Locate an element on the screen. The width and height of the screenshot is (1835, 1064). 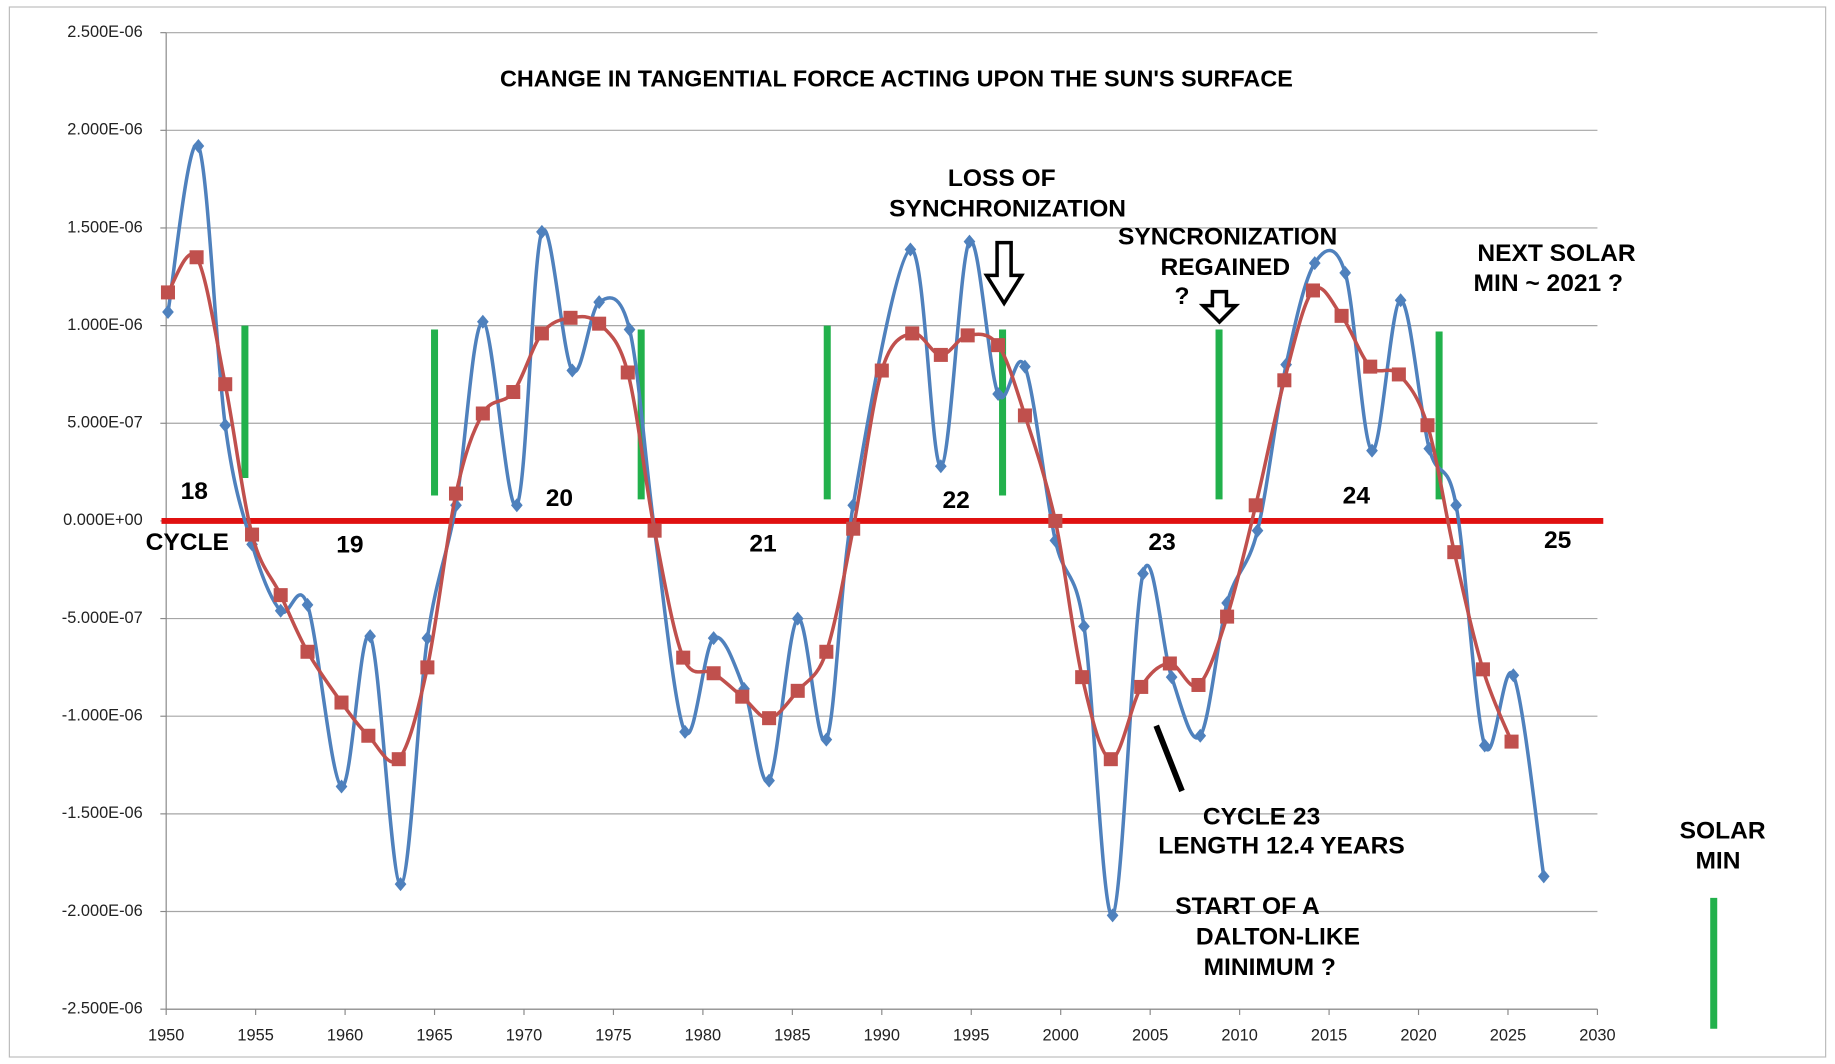
annotation: NEXT SOLAR is located at coordinates (1556, 253).